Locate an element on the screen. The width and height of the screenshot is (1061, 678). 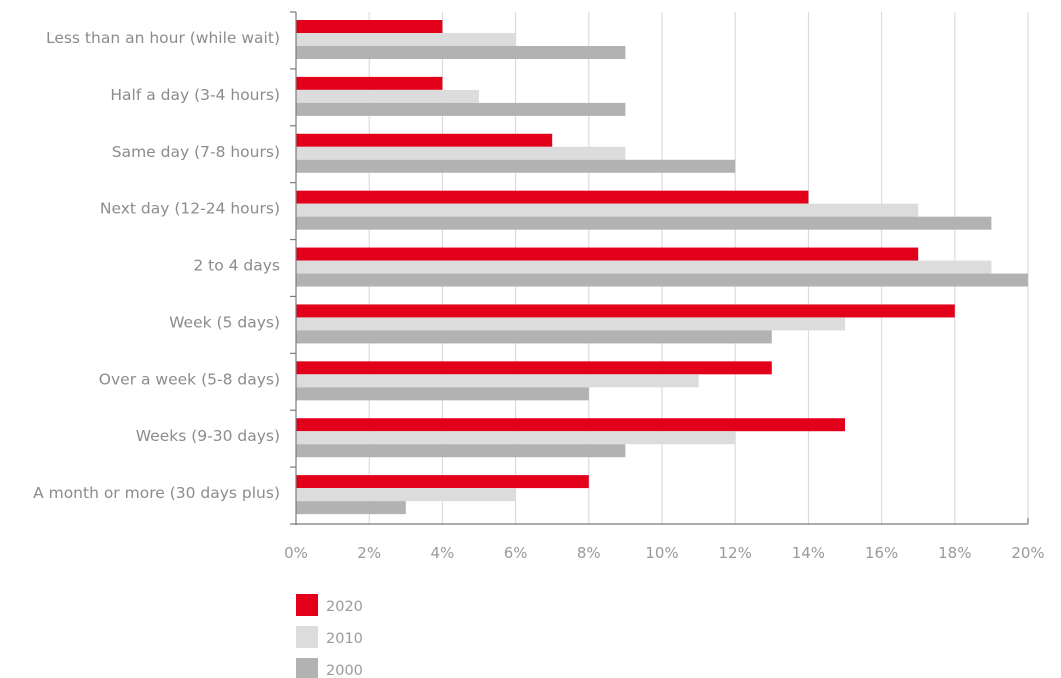
x-tick-label: 2% is located at coordinates (369, 553).